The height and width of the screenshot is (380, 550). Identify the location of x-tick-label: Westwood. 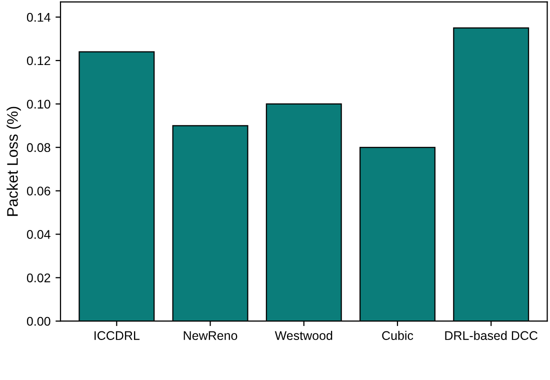
(303, 335).